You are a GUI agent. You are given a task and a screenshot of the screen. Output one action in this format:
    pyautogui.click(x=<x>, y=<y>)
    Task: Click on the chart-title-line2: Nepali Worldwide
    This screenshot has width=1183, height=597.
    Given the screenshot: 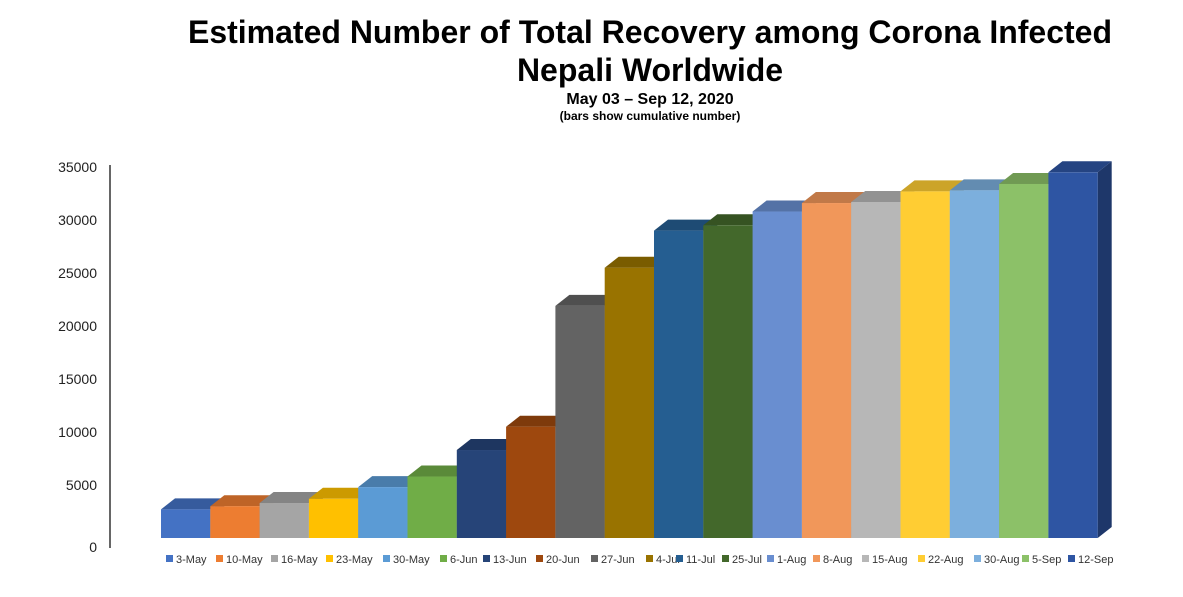 What is the action you would take?
    pyautogui.click(x=650, y=70)
    